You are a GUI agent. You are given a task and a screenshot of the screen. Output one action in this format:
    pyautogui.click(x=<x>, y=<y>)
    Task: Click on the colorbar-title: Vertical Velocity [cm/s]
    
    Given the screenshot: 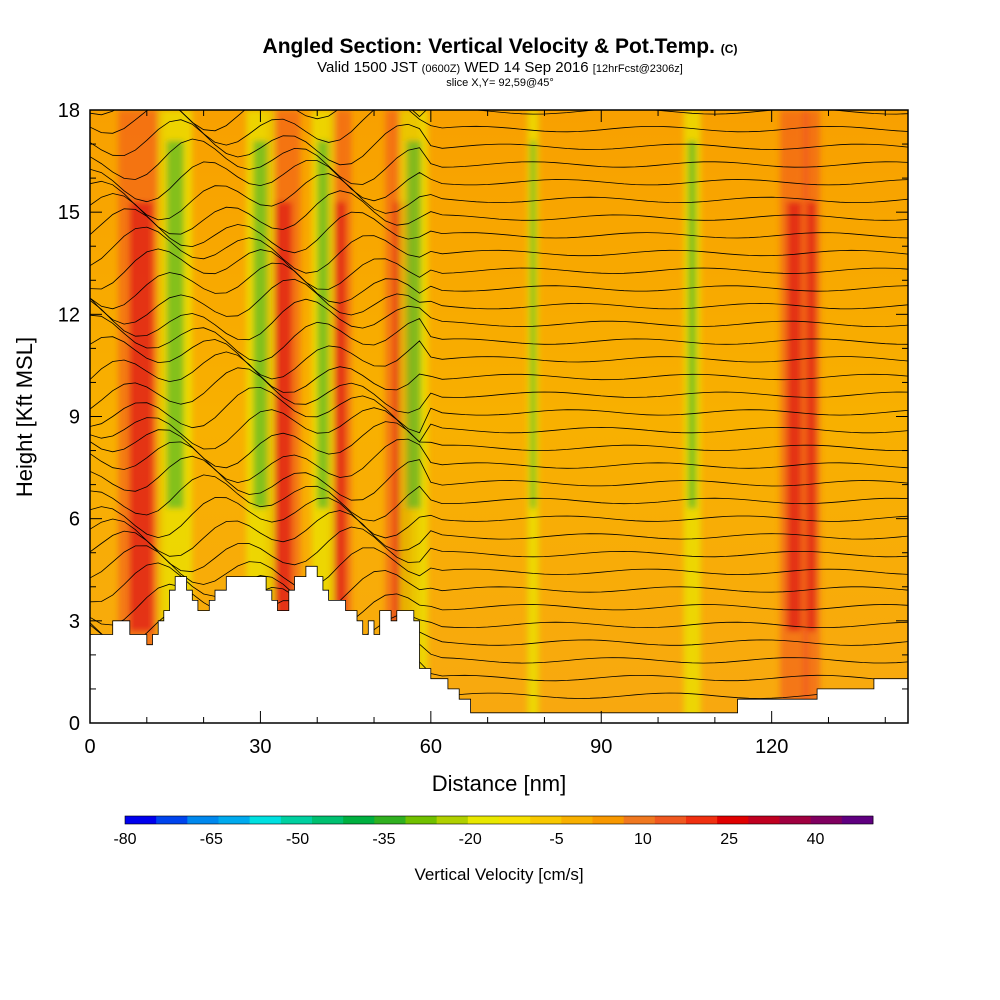 What is the action you would take?
    pyautogui.click(x=498, y=874)
    